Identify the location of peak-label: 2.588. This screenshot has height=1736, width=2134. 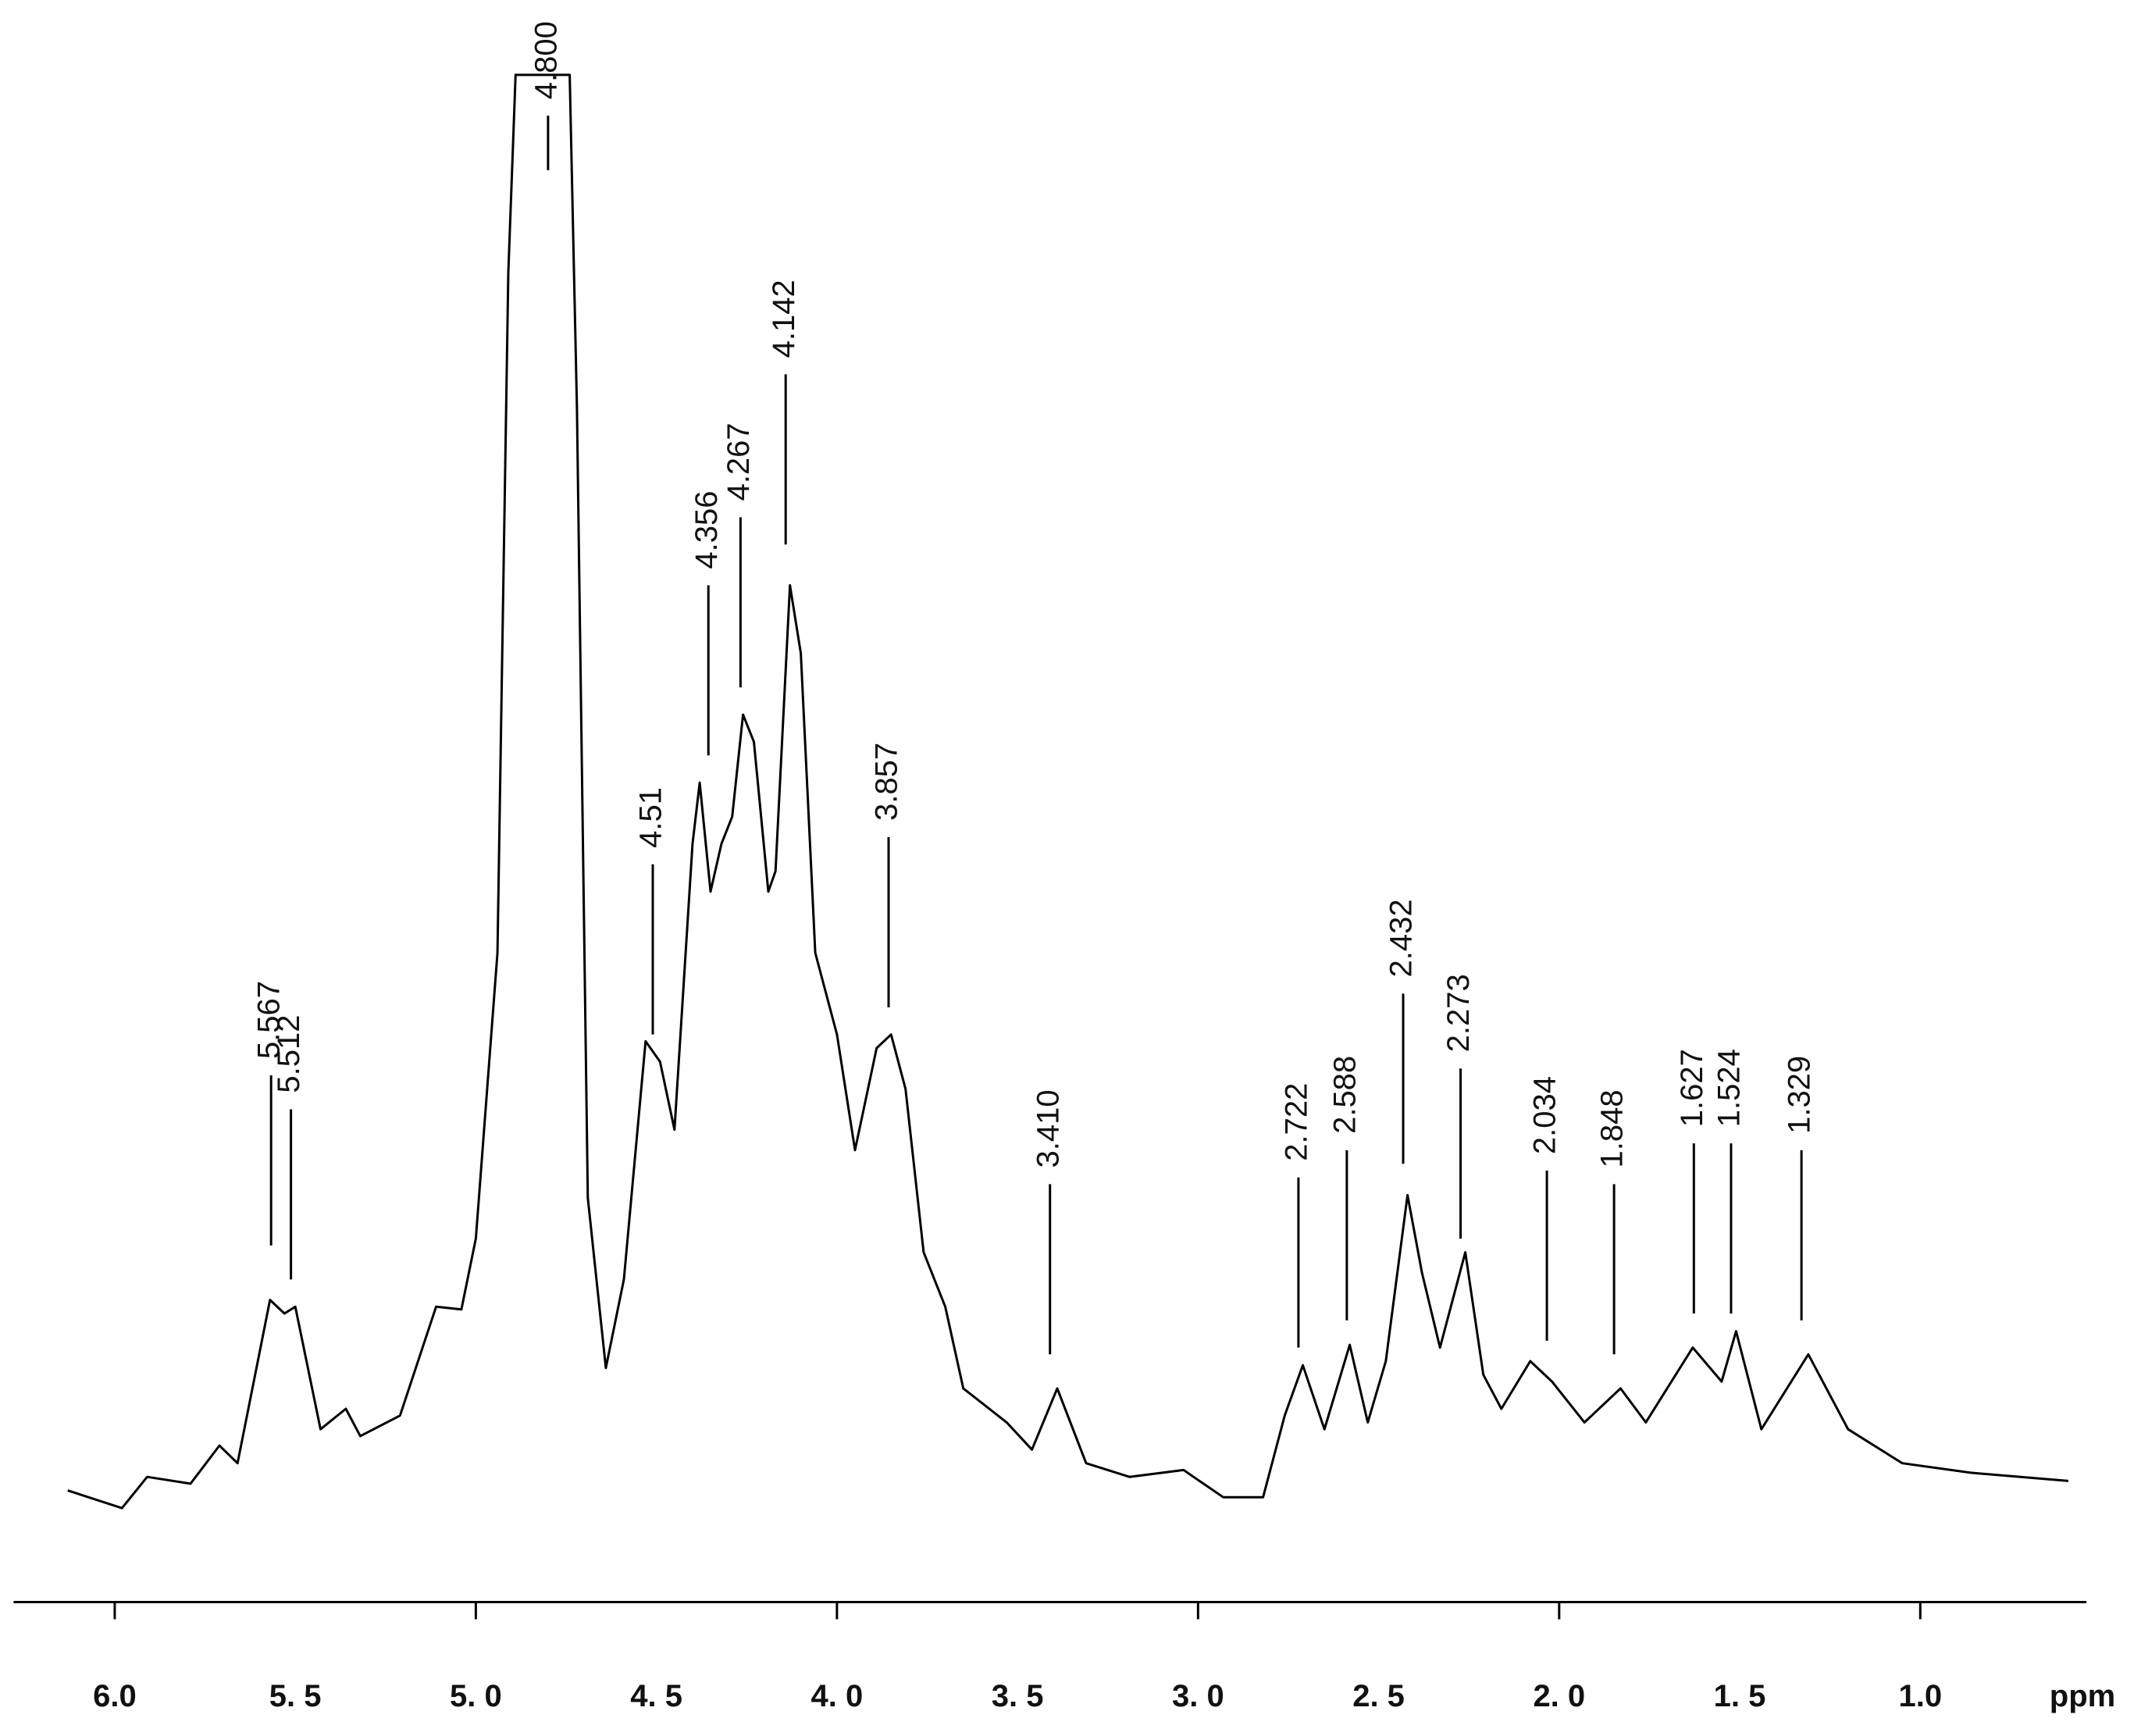
(1345, 1095).